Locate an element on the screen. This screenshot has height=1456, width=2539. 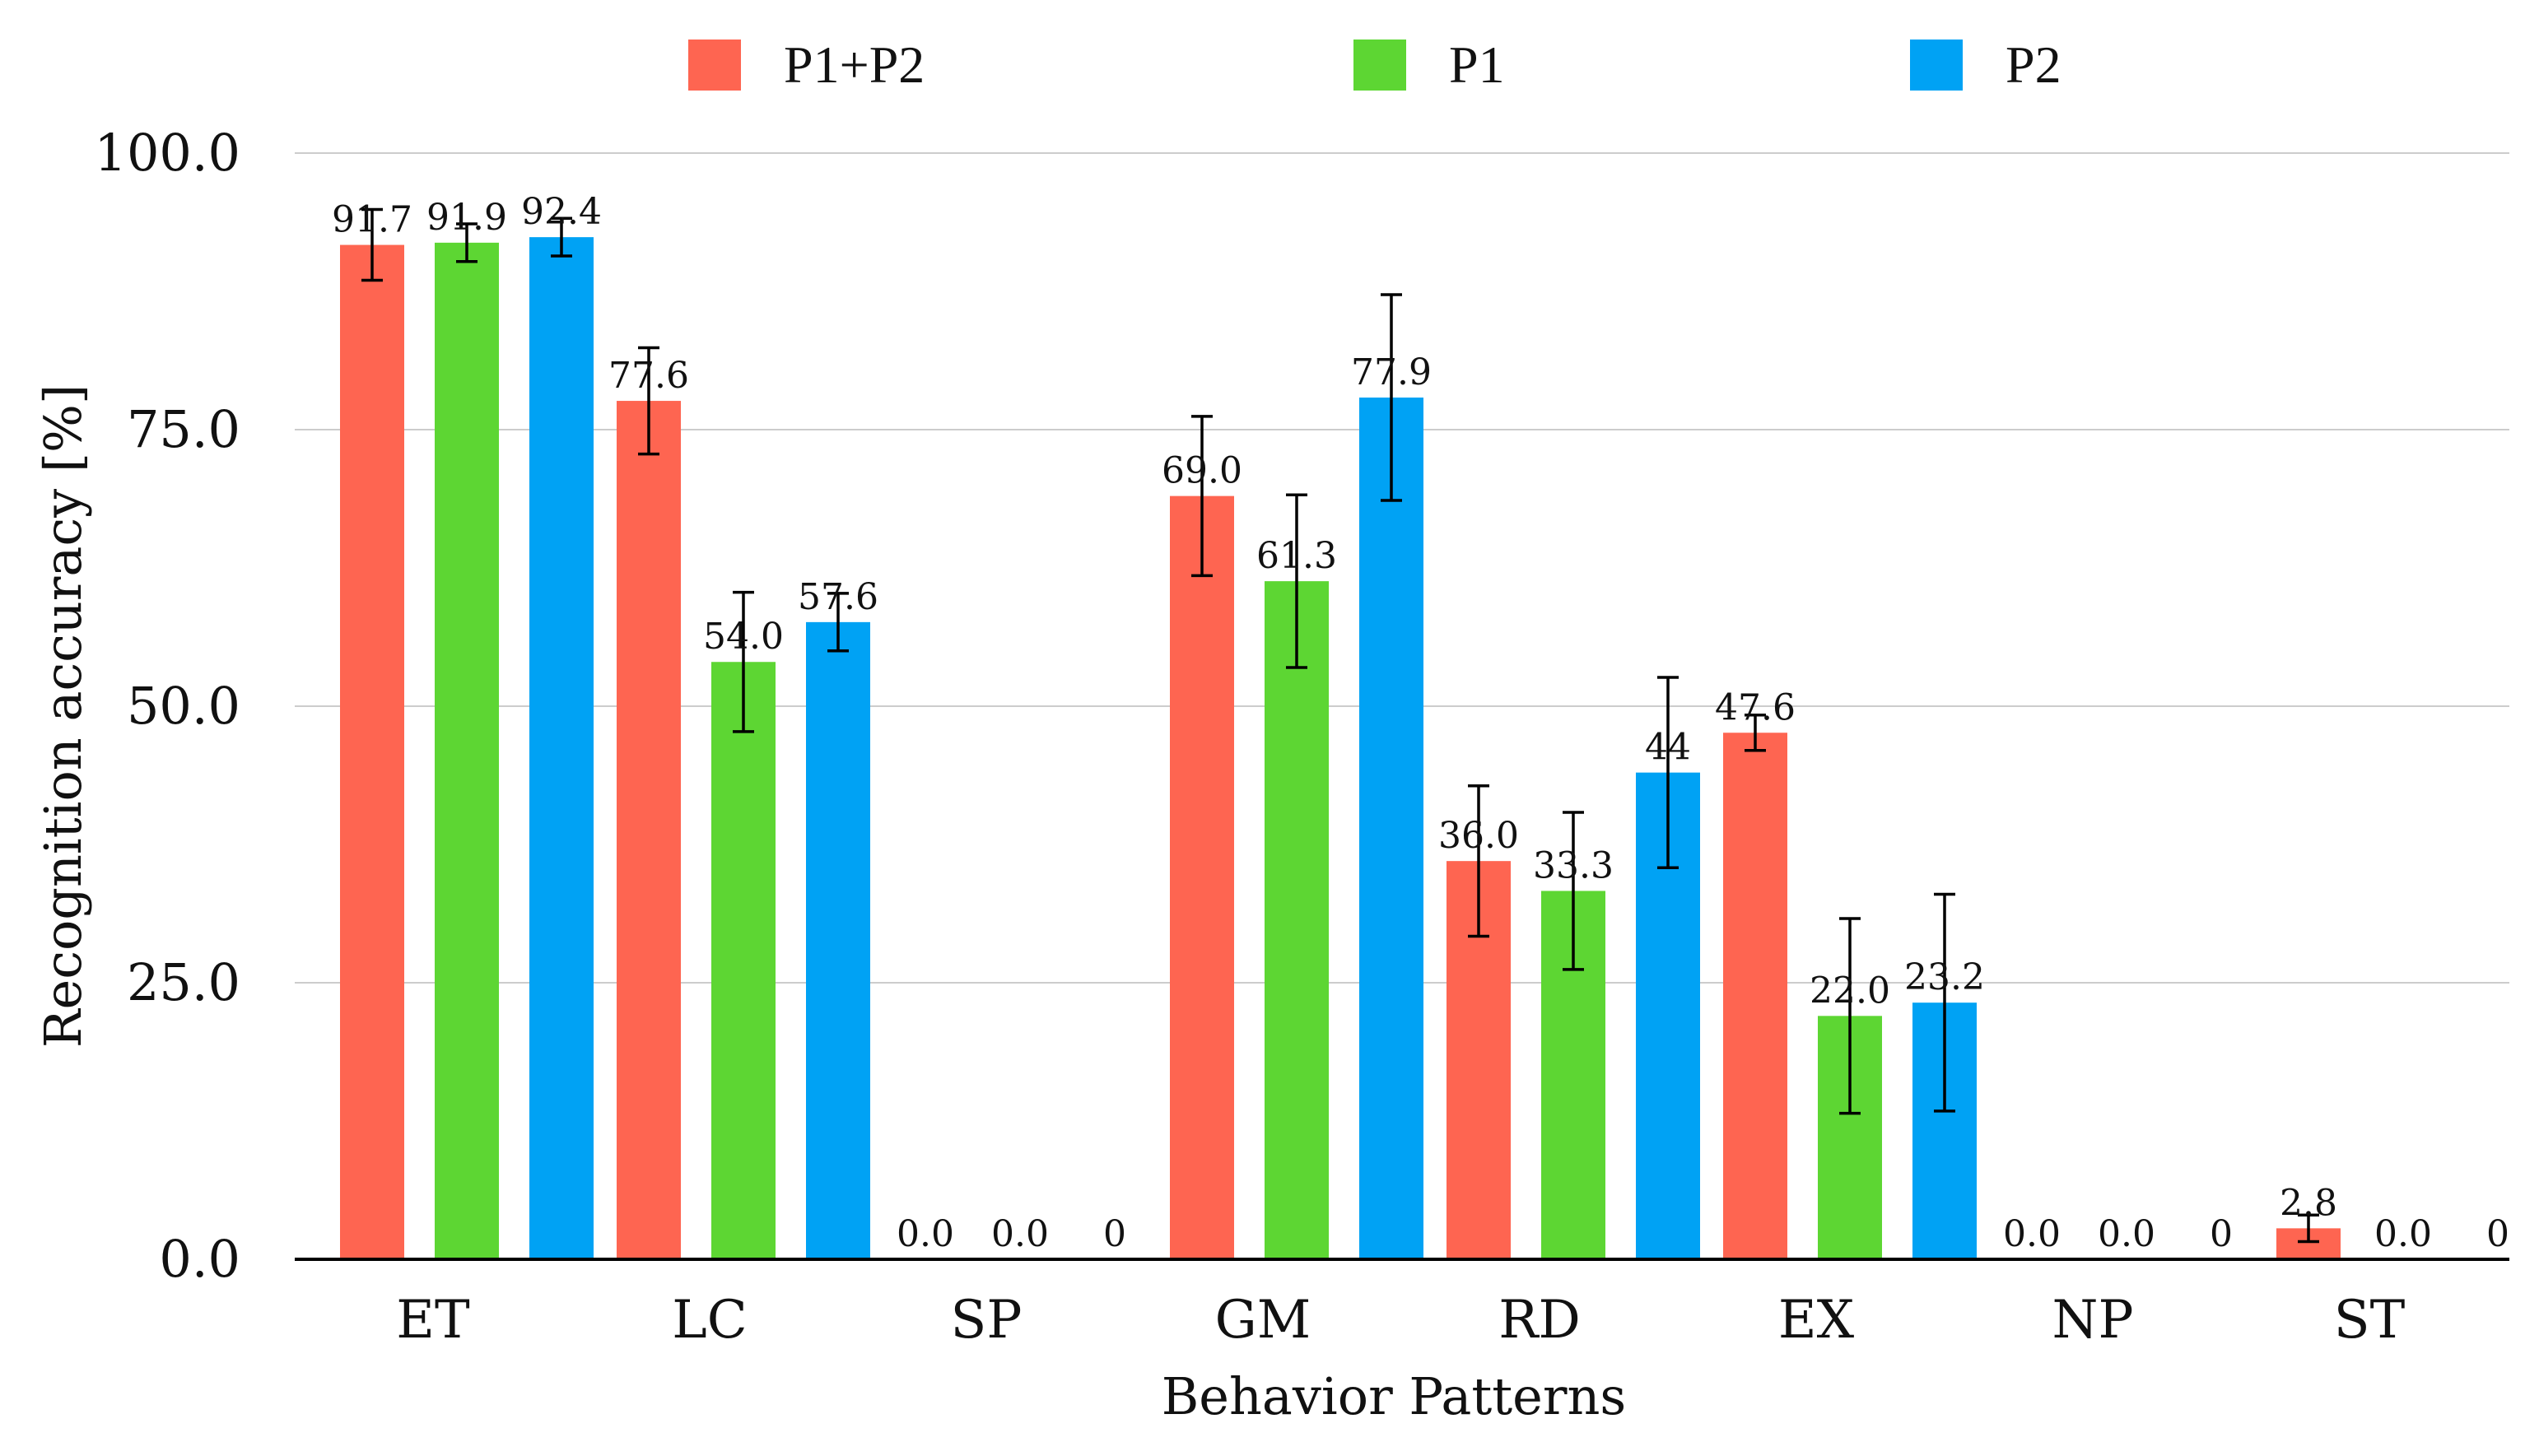
x-tick-label: EX is located at coordinates (1816, 1320).